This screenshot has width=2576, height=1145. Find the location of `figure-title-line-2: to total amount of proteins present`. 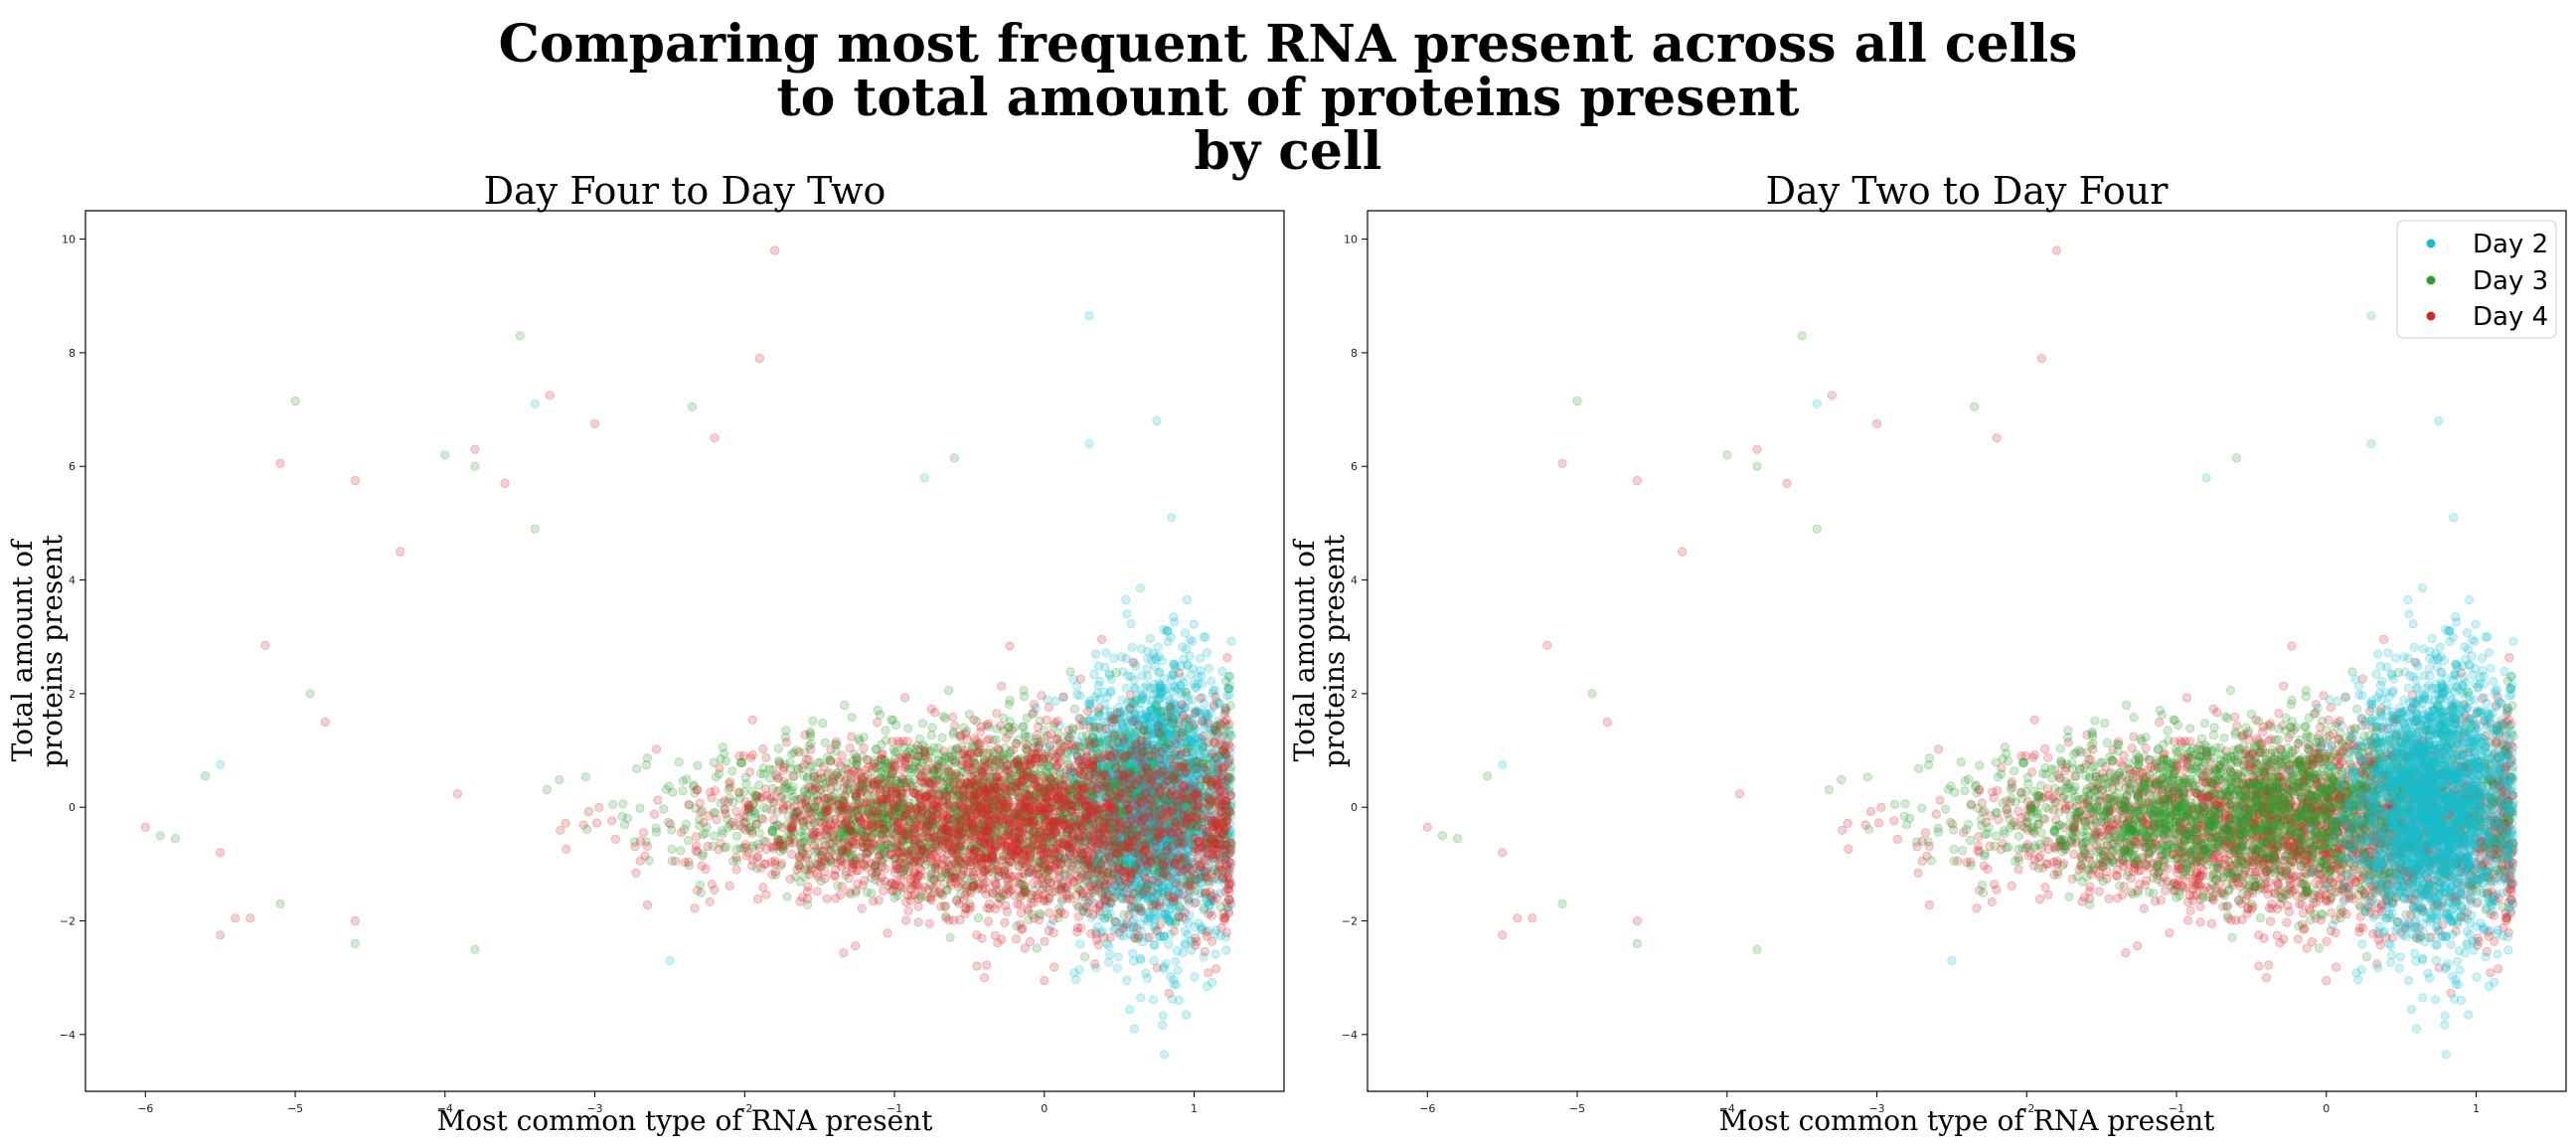

figure-title-line-2: to total amount of proteins present is located at coordinates (1288, 98).